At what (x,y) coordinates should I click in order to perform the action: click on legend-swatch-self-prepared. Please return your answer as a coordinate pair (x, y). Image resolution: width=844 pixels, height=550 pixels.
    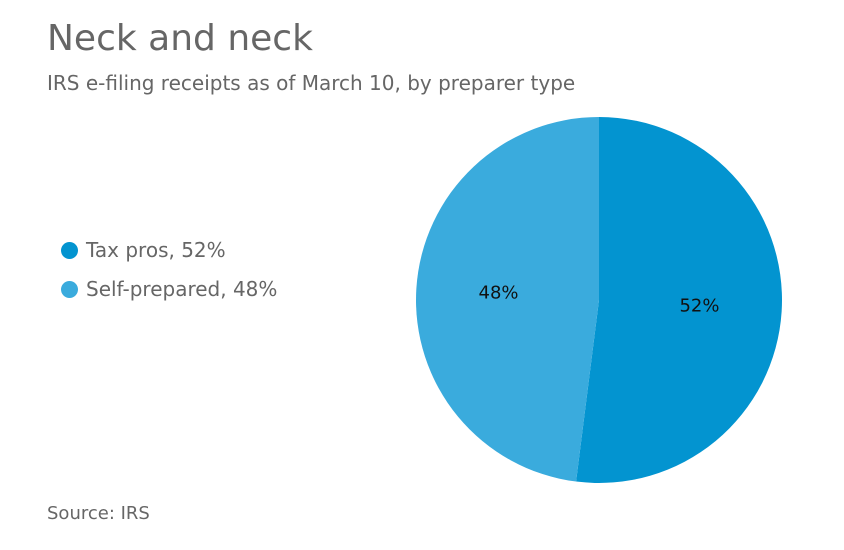
    Looking at the image, I should click on (69, 289).